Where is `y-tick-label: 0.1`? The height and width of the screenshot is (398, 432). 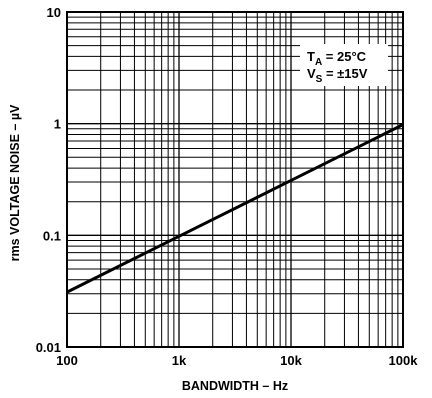 y-tick-label: 0.1 is located at coordinates (52, 235).